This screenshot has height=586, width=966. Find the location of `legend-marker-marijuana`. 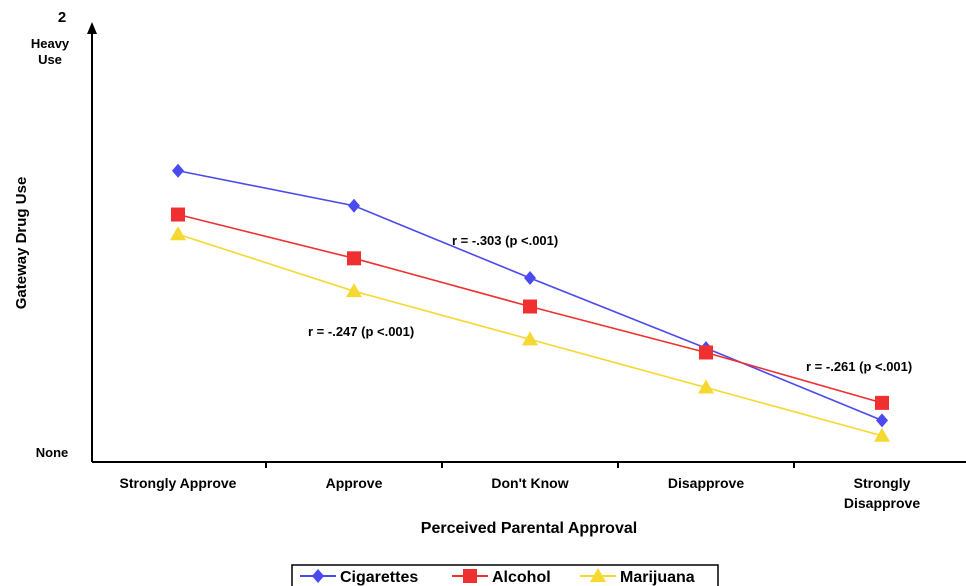

legend-marker-marijuana is located at coordinates (598, 575).